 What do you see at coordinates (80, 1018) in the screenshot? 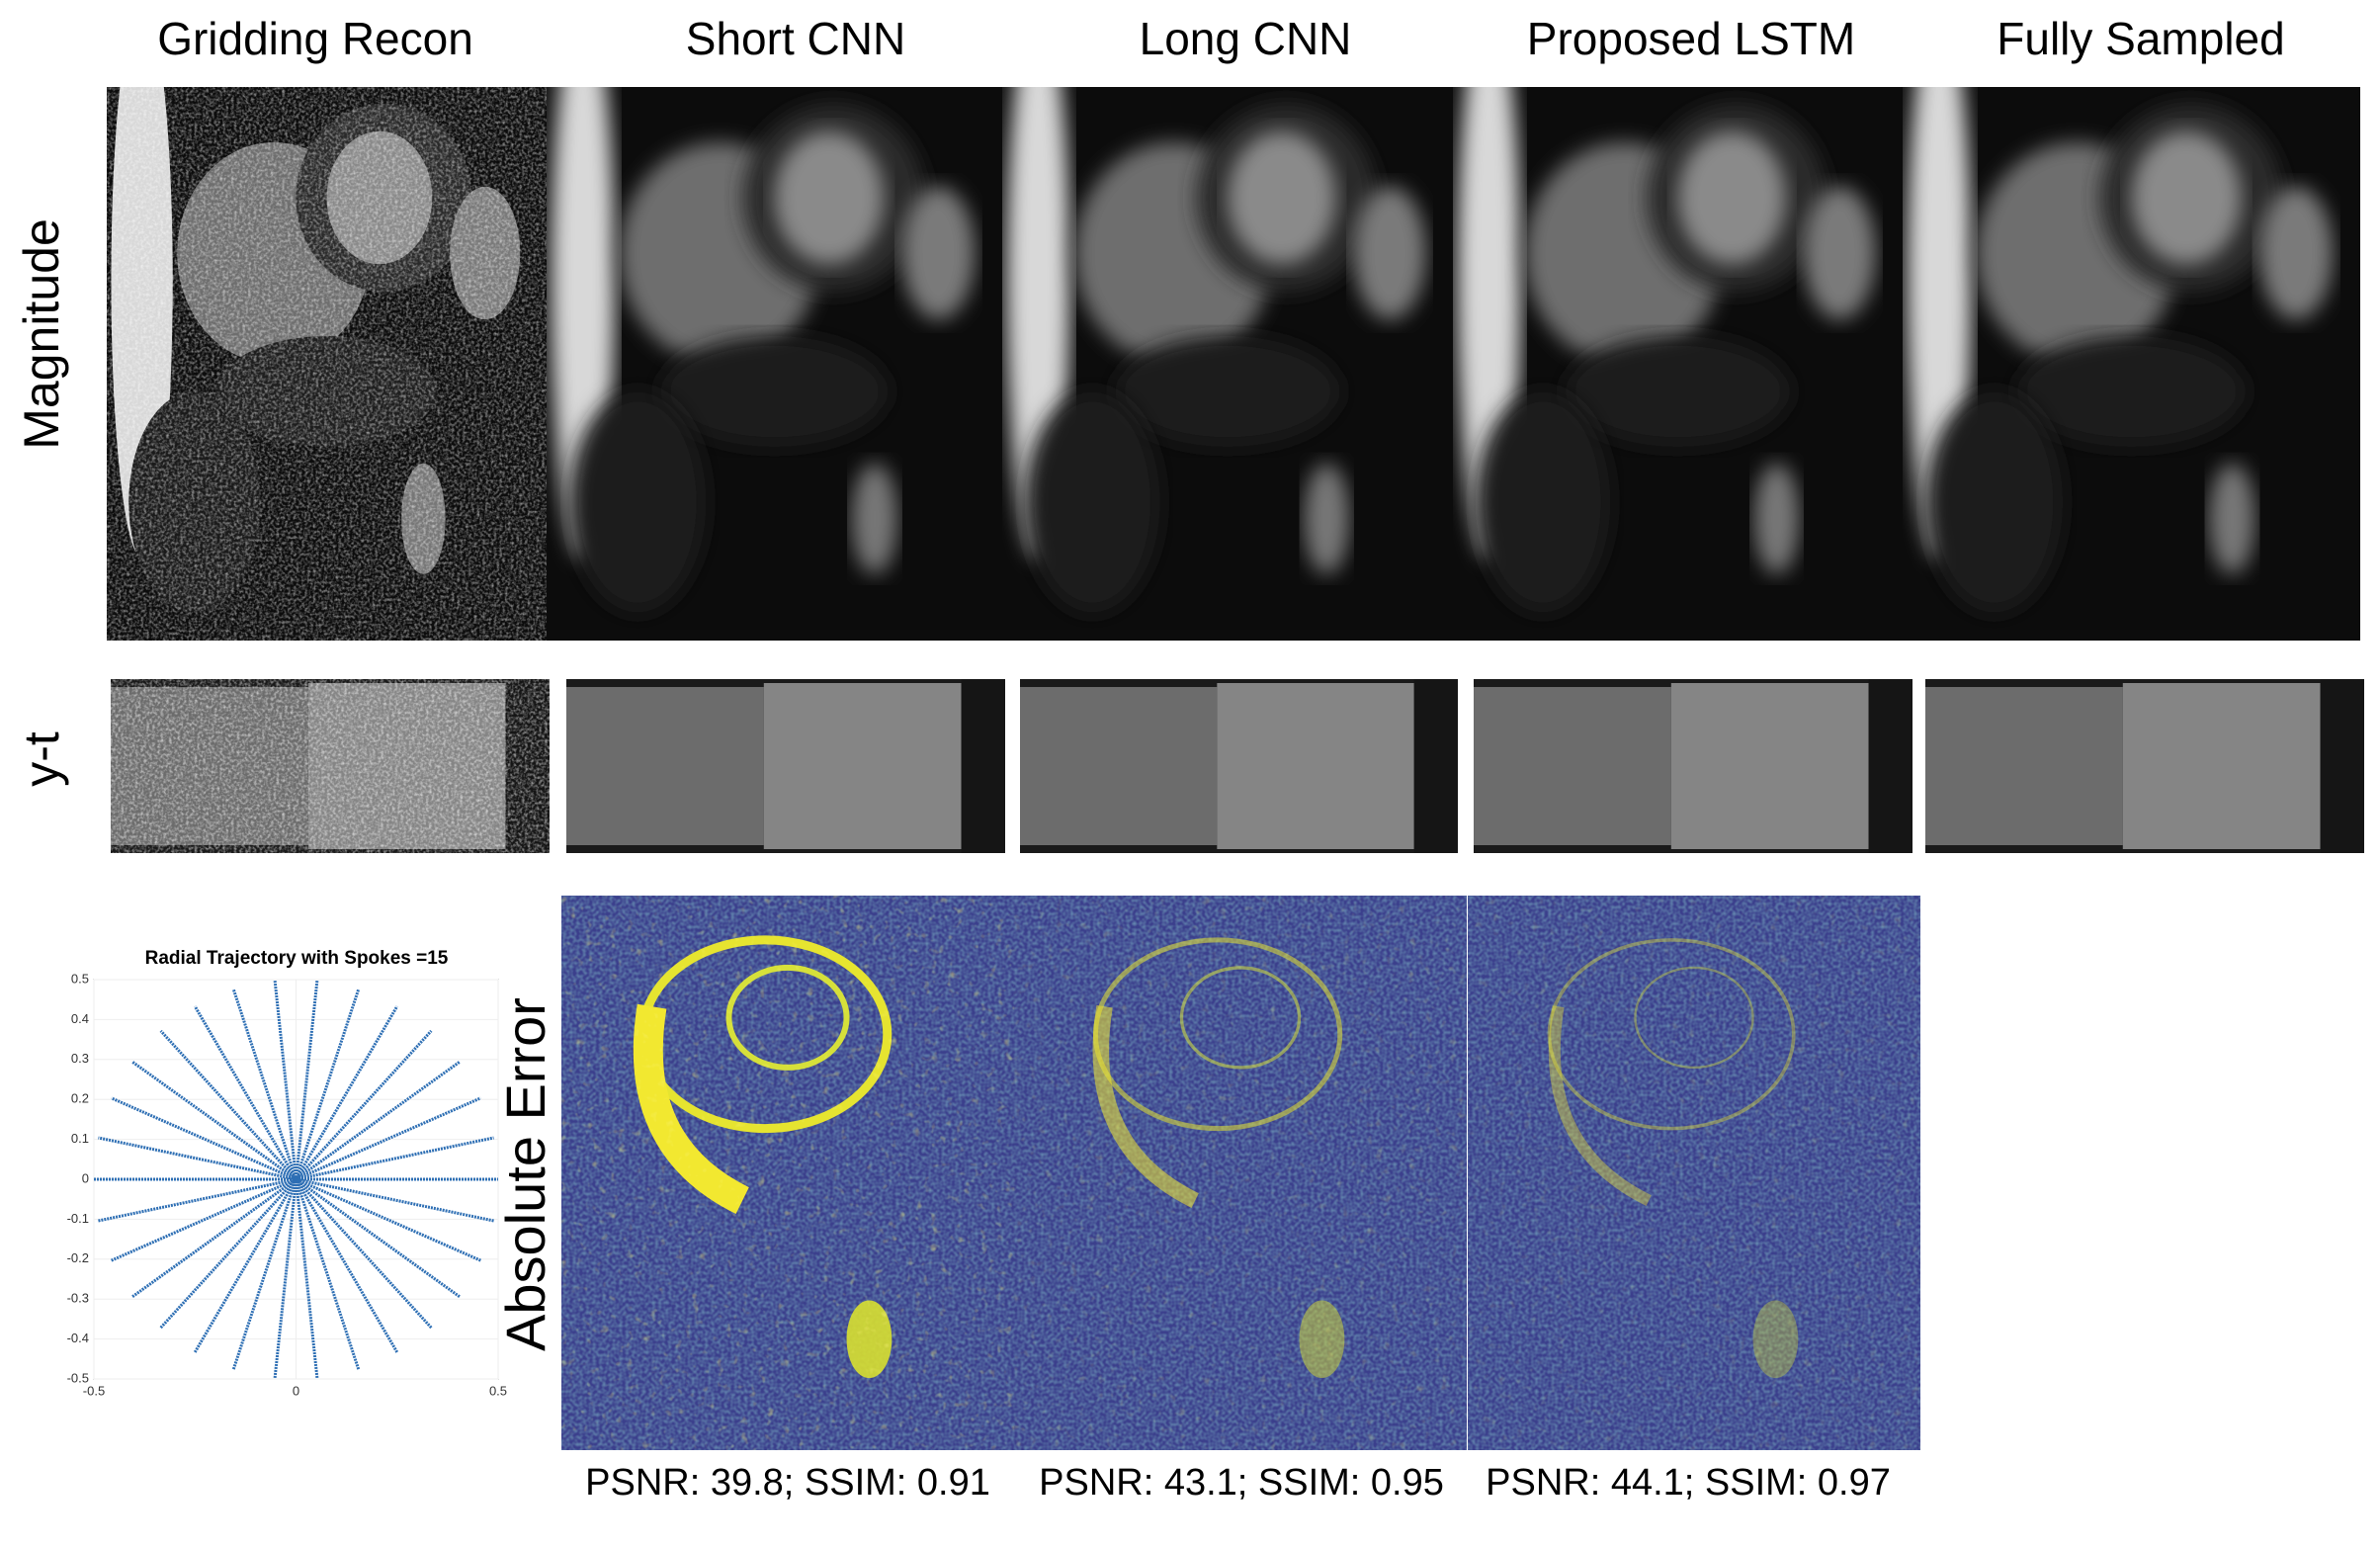
I see `y-tick-label: 0.4` at bounding box center [80, 1018].